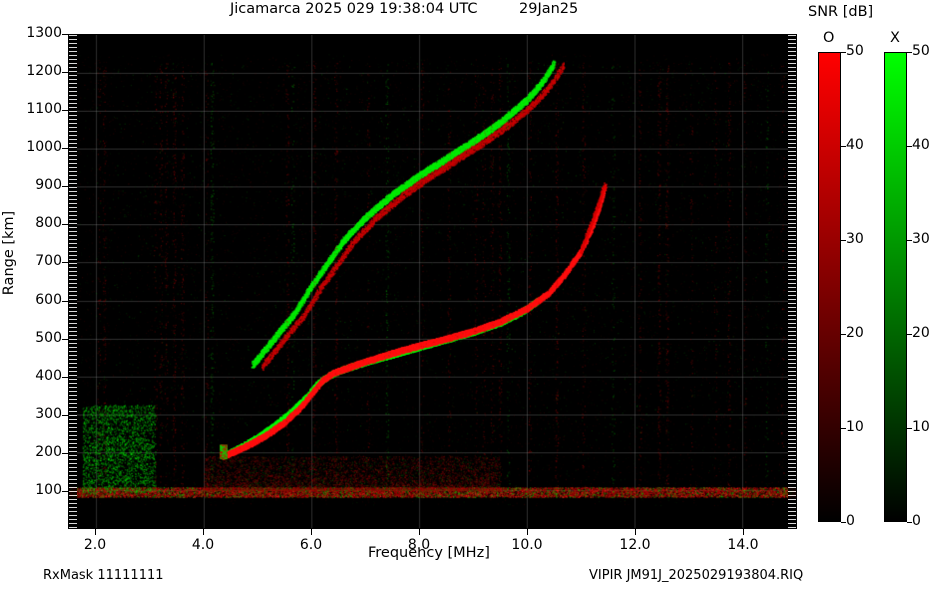 Image resolution: width=932 pixels, height=614 pixels. I want to click on y-tick-label: 400, so click(48, 375).